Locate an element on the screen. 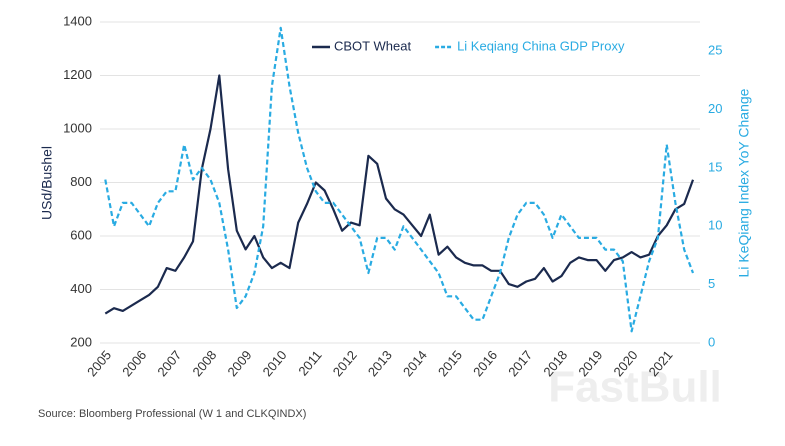 The image size is (785, 446). y-tick-label: 1000 is located at coordinates (77, 127).